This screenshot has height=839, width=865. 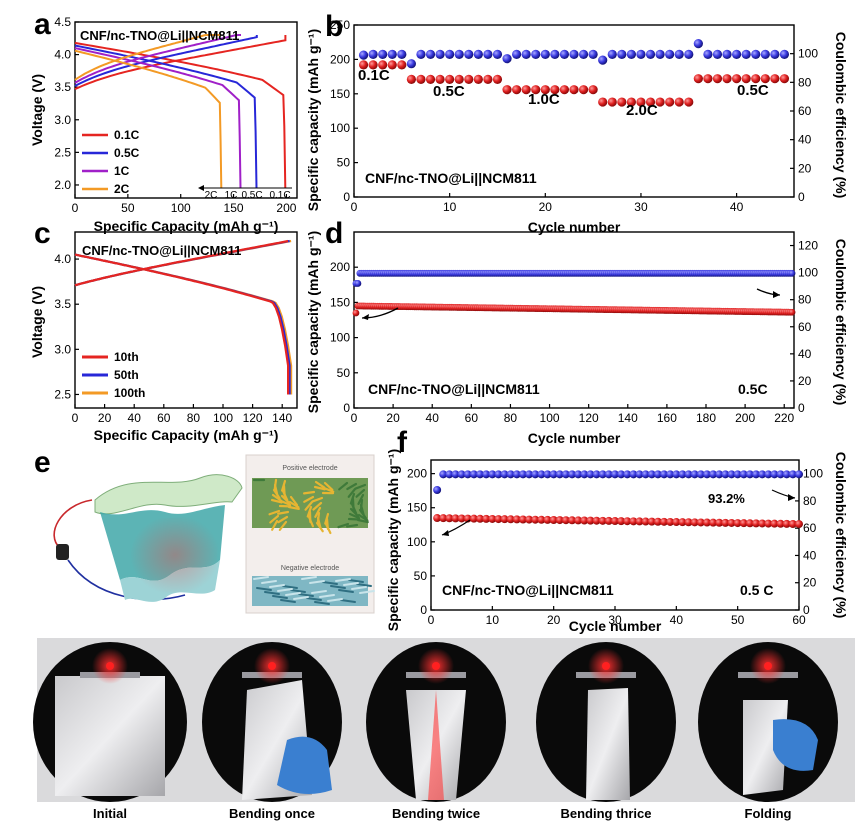 What do you see at coordinates (110, 736) in the screenshot?
I see `photo-0-pouch` at bounding box center [110, 736].